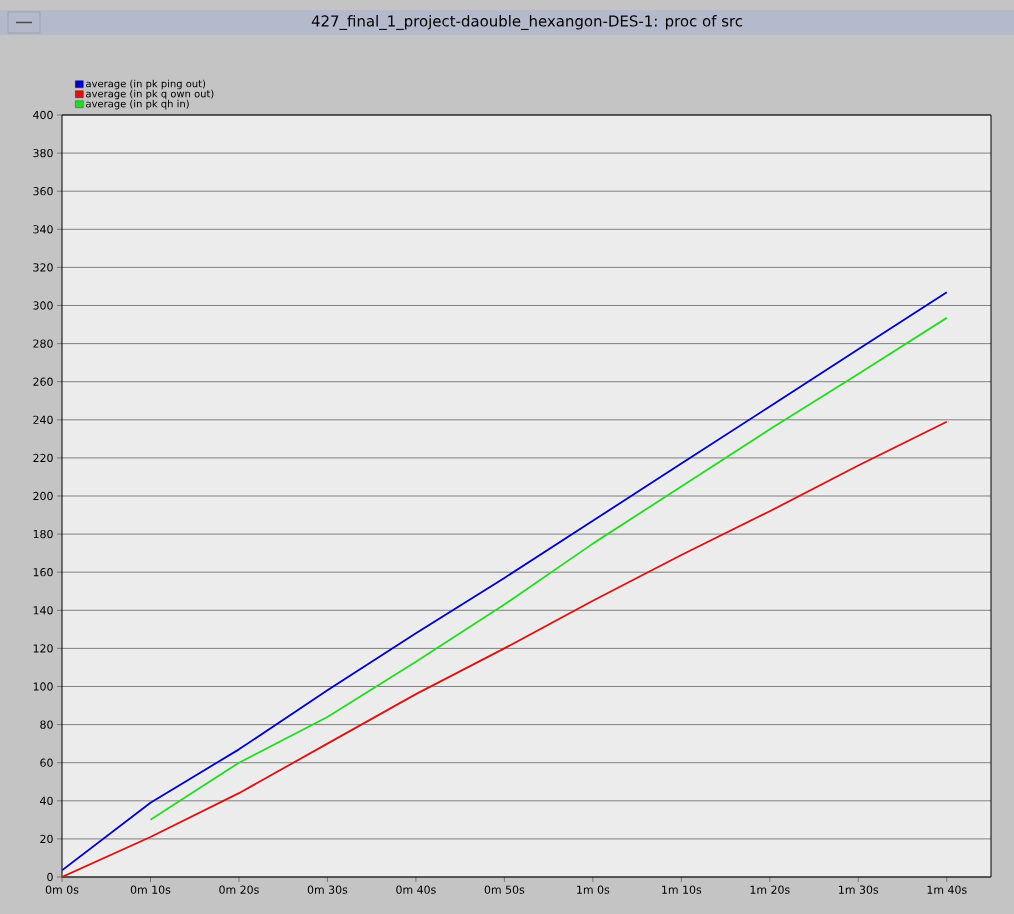 This screenshot has height=914, width=1014. What do you see at coordinates (46, 839) in the screenshot?
I see `y-tick-label: 20` at bounding box center [46, 839].